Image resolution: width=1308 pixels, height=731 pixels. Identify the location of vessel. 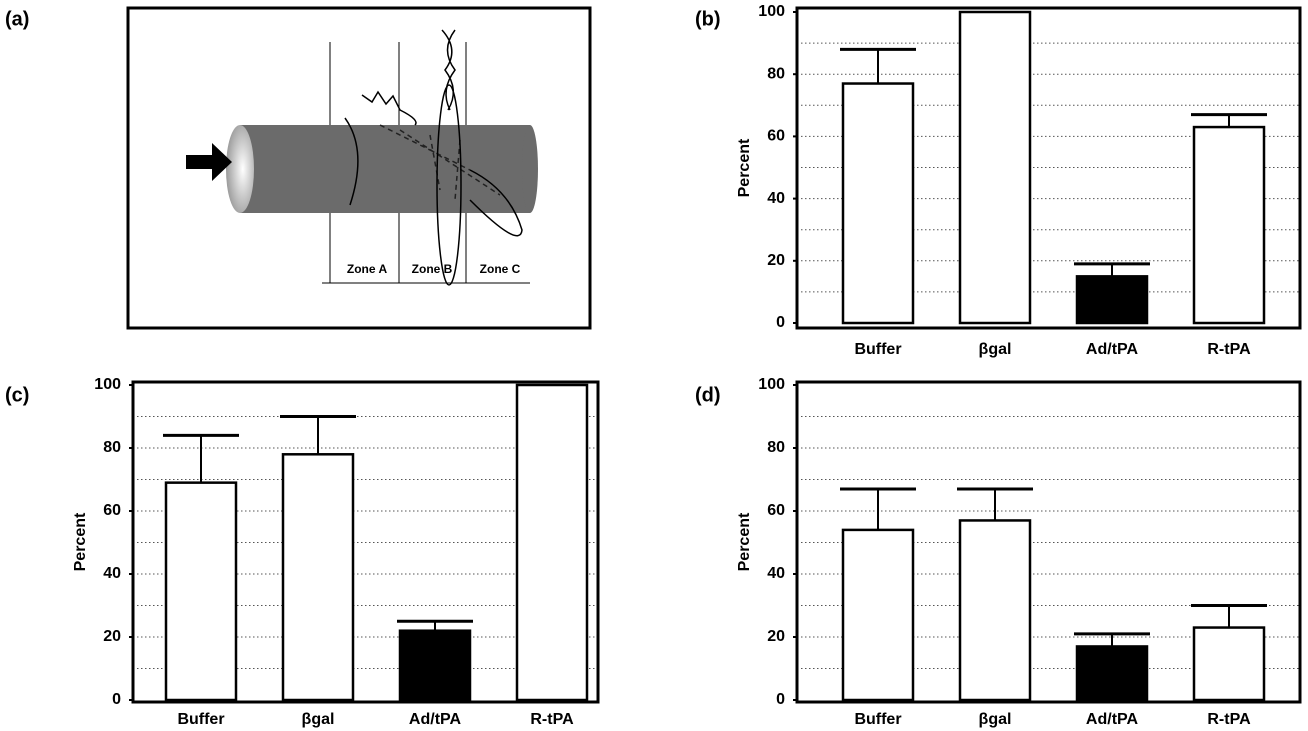
(385, 169).